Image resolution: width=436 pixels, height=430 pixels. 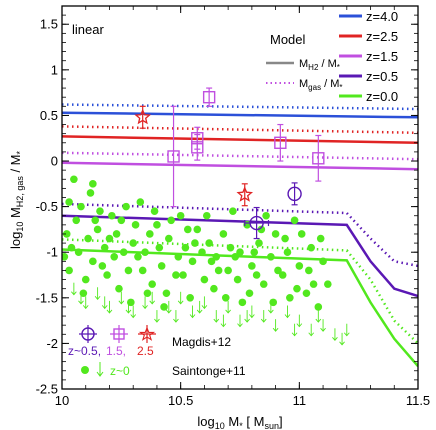 I want to click on x-axis-title: log10 M* [ Msun], so click(x=239, y=422).